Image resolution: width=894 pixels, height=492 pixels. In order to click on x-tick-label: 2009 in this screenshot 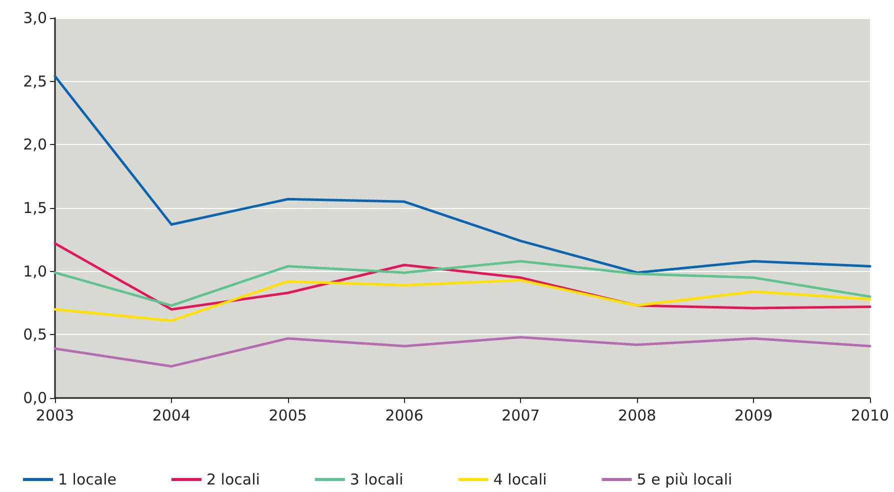, I will do `click(753, 415)`.